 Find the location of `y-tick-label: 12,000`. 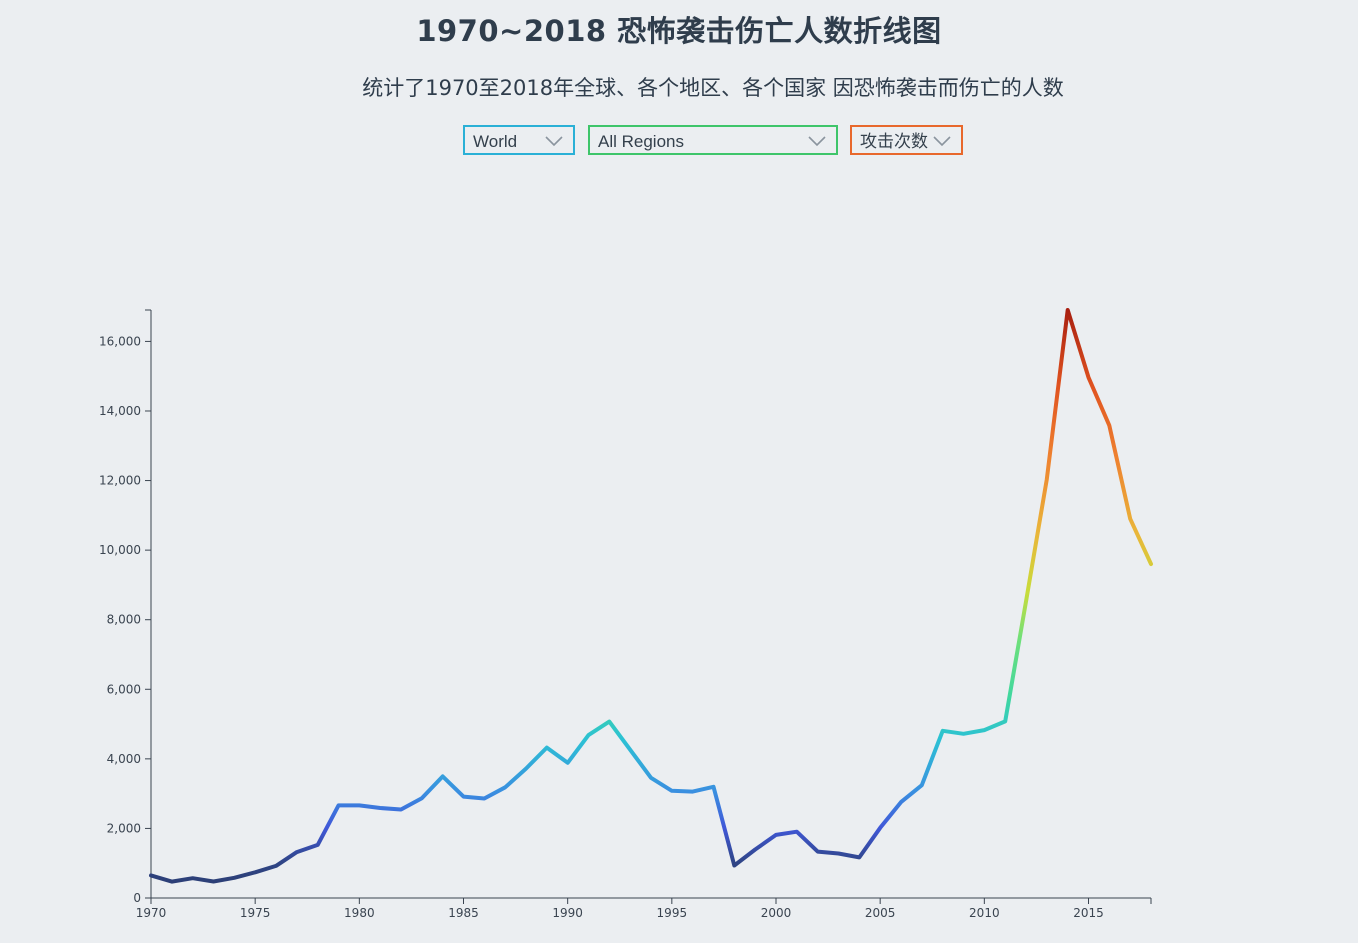

y-tick-label: 12,000 is located at coordinates (120, 481).